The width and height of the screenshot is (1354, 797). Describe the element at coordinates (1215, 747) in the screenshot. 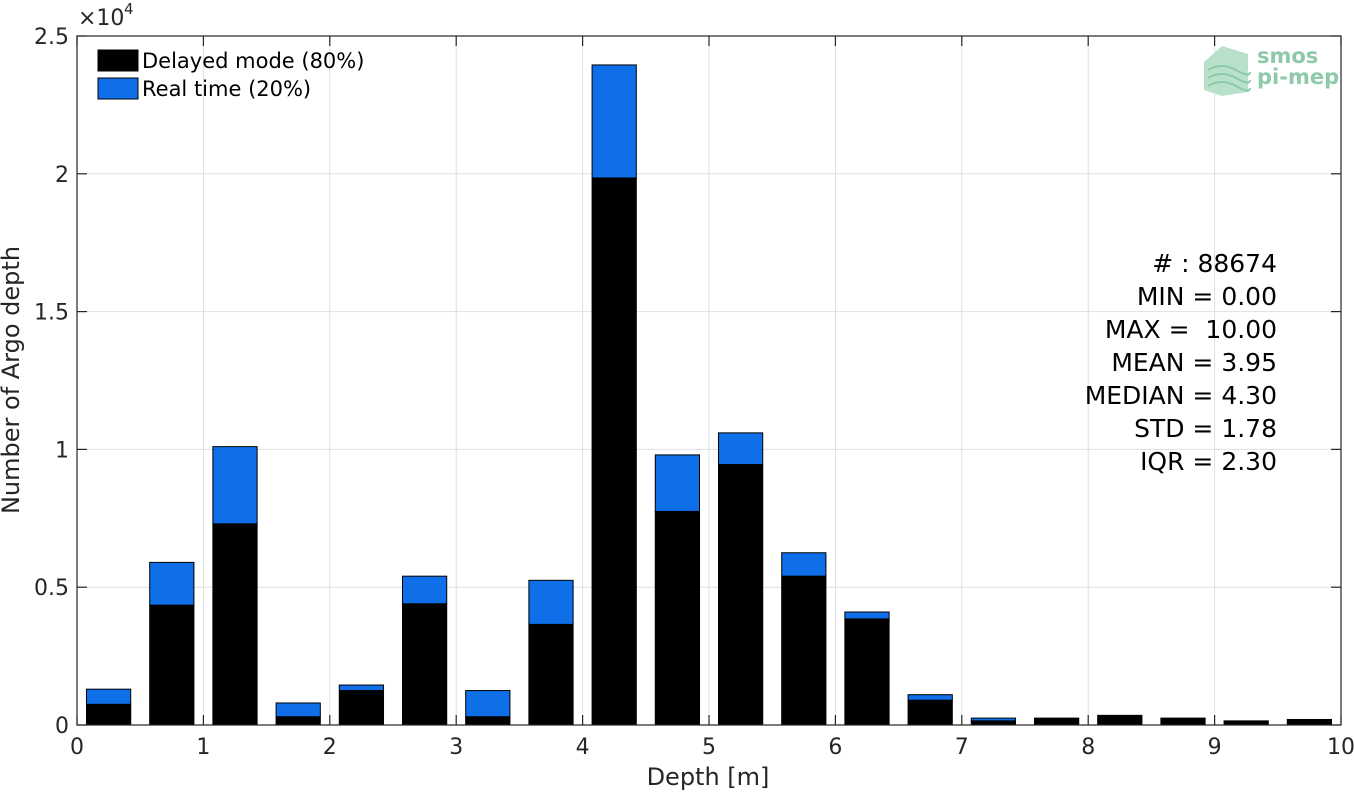

I see `x-tick-label: 9` at that location.